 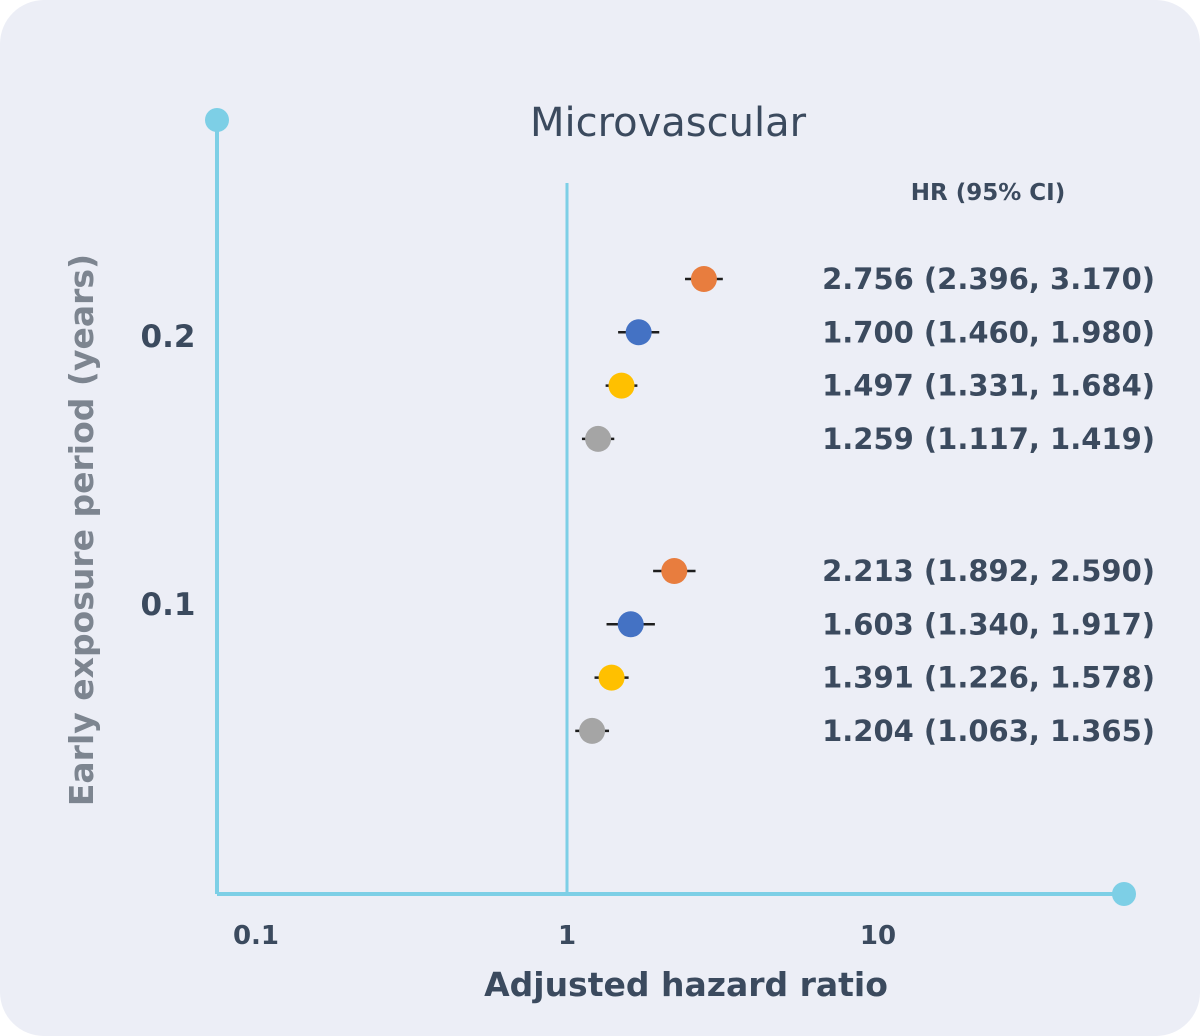 What do you see at coordinates (988, 193) in the screenshot?
I see `ci-column-header: HR (95% CI)` at bounding box center [988, 193].